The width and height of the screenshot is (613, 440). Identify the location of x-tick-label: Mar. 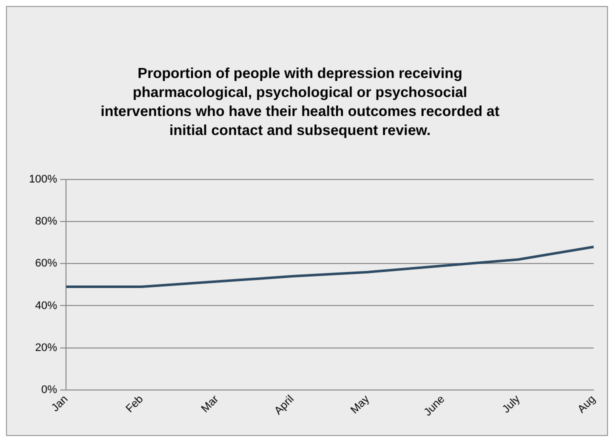
(210, 404).